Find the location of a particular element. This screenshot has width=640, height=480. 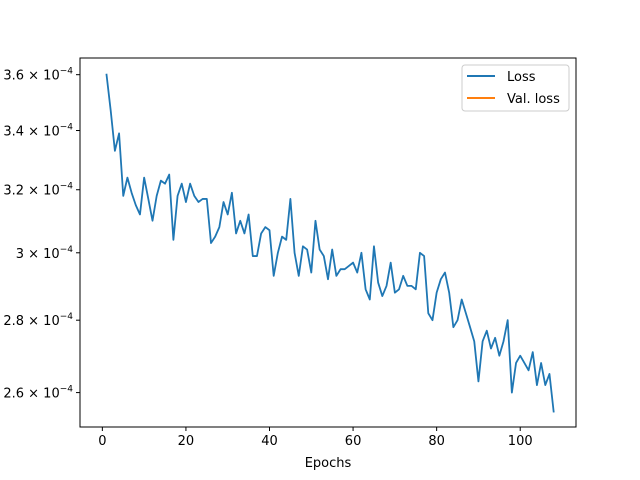

x-tick-label: 100 is located at coordinates (520, 441).